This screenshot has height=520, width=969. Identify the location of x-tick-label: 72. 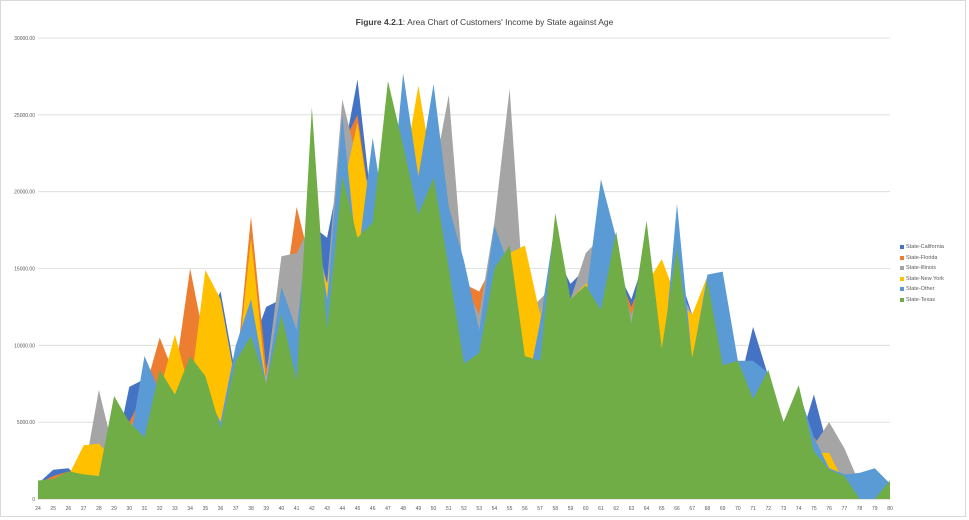
(769, 509).